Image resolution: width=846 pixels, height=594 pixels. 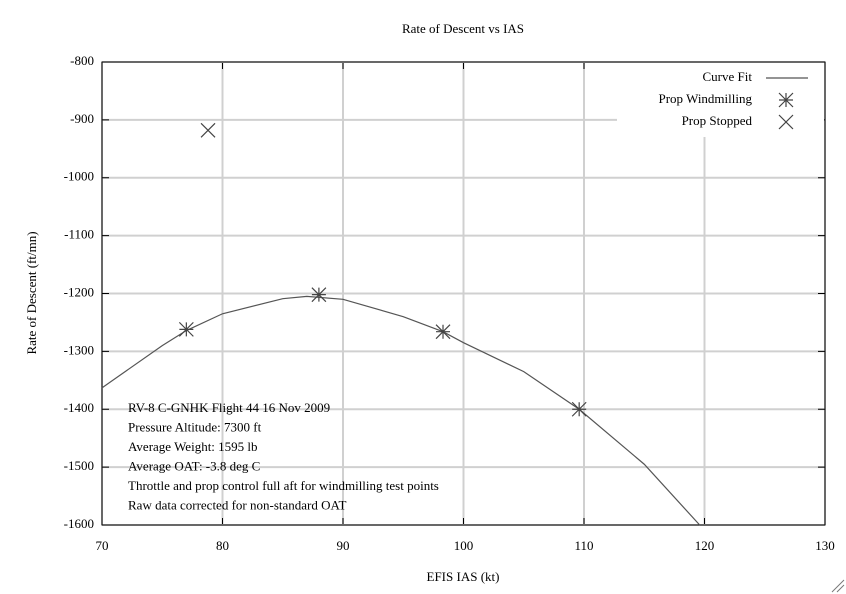 I want to click on annotation: Average OAT: -3.8 deg C, so click(x=194, y=465).